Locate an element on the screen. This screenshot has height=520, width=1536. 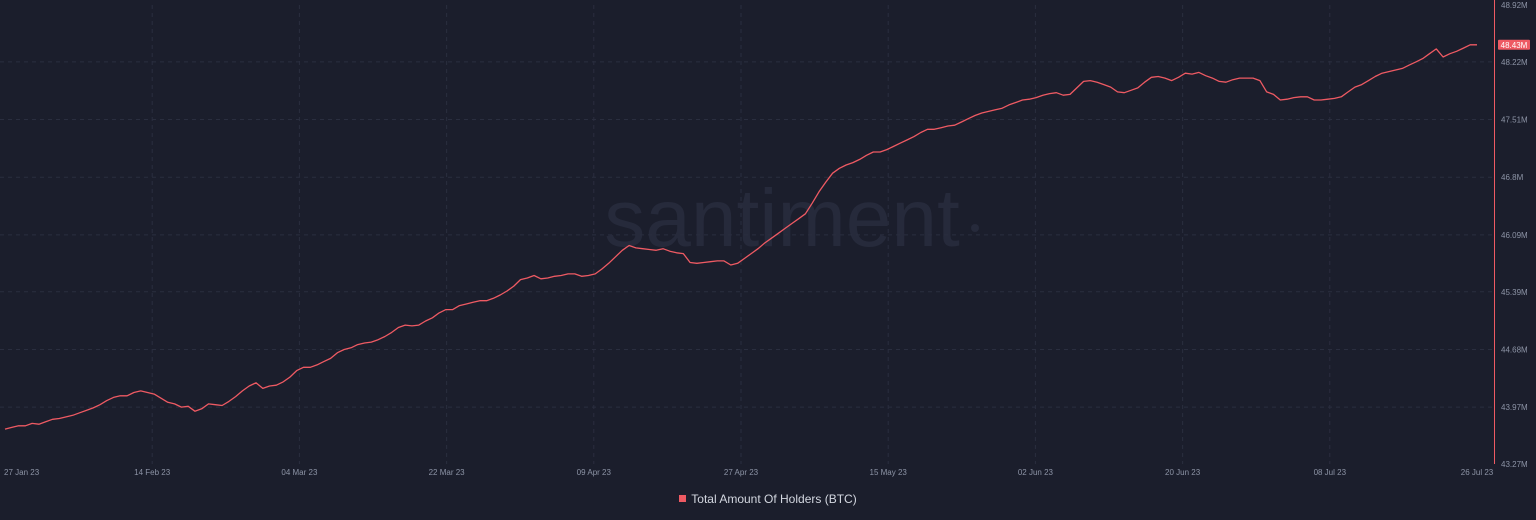
x-tick-label: 26 Jul 23 is located at coordinates (1477, 472).